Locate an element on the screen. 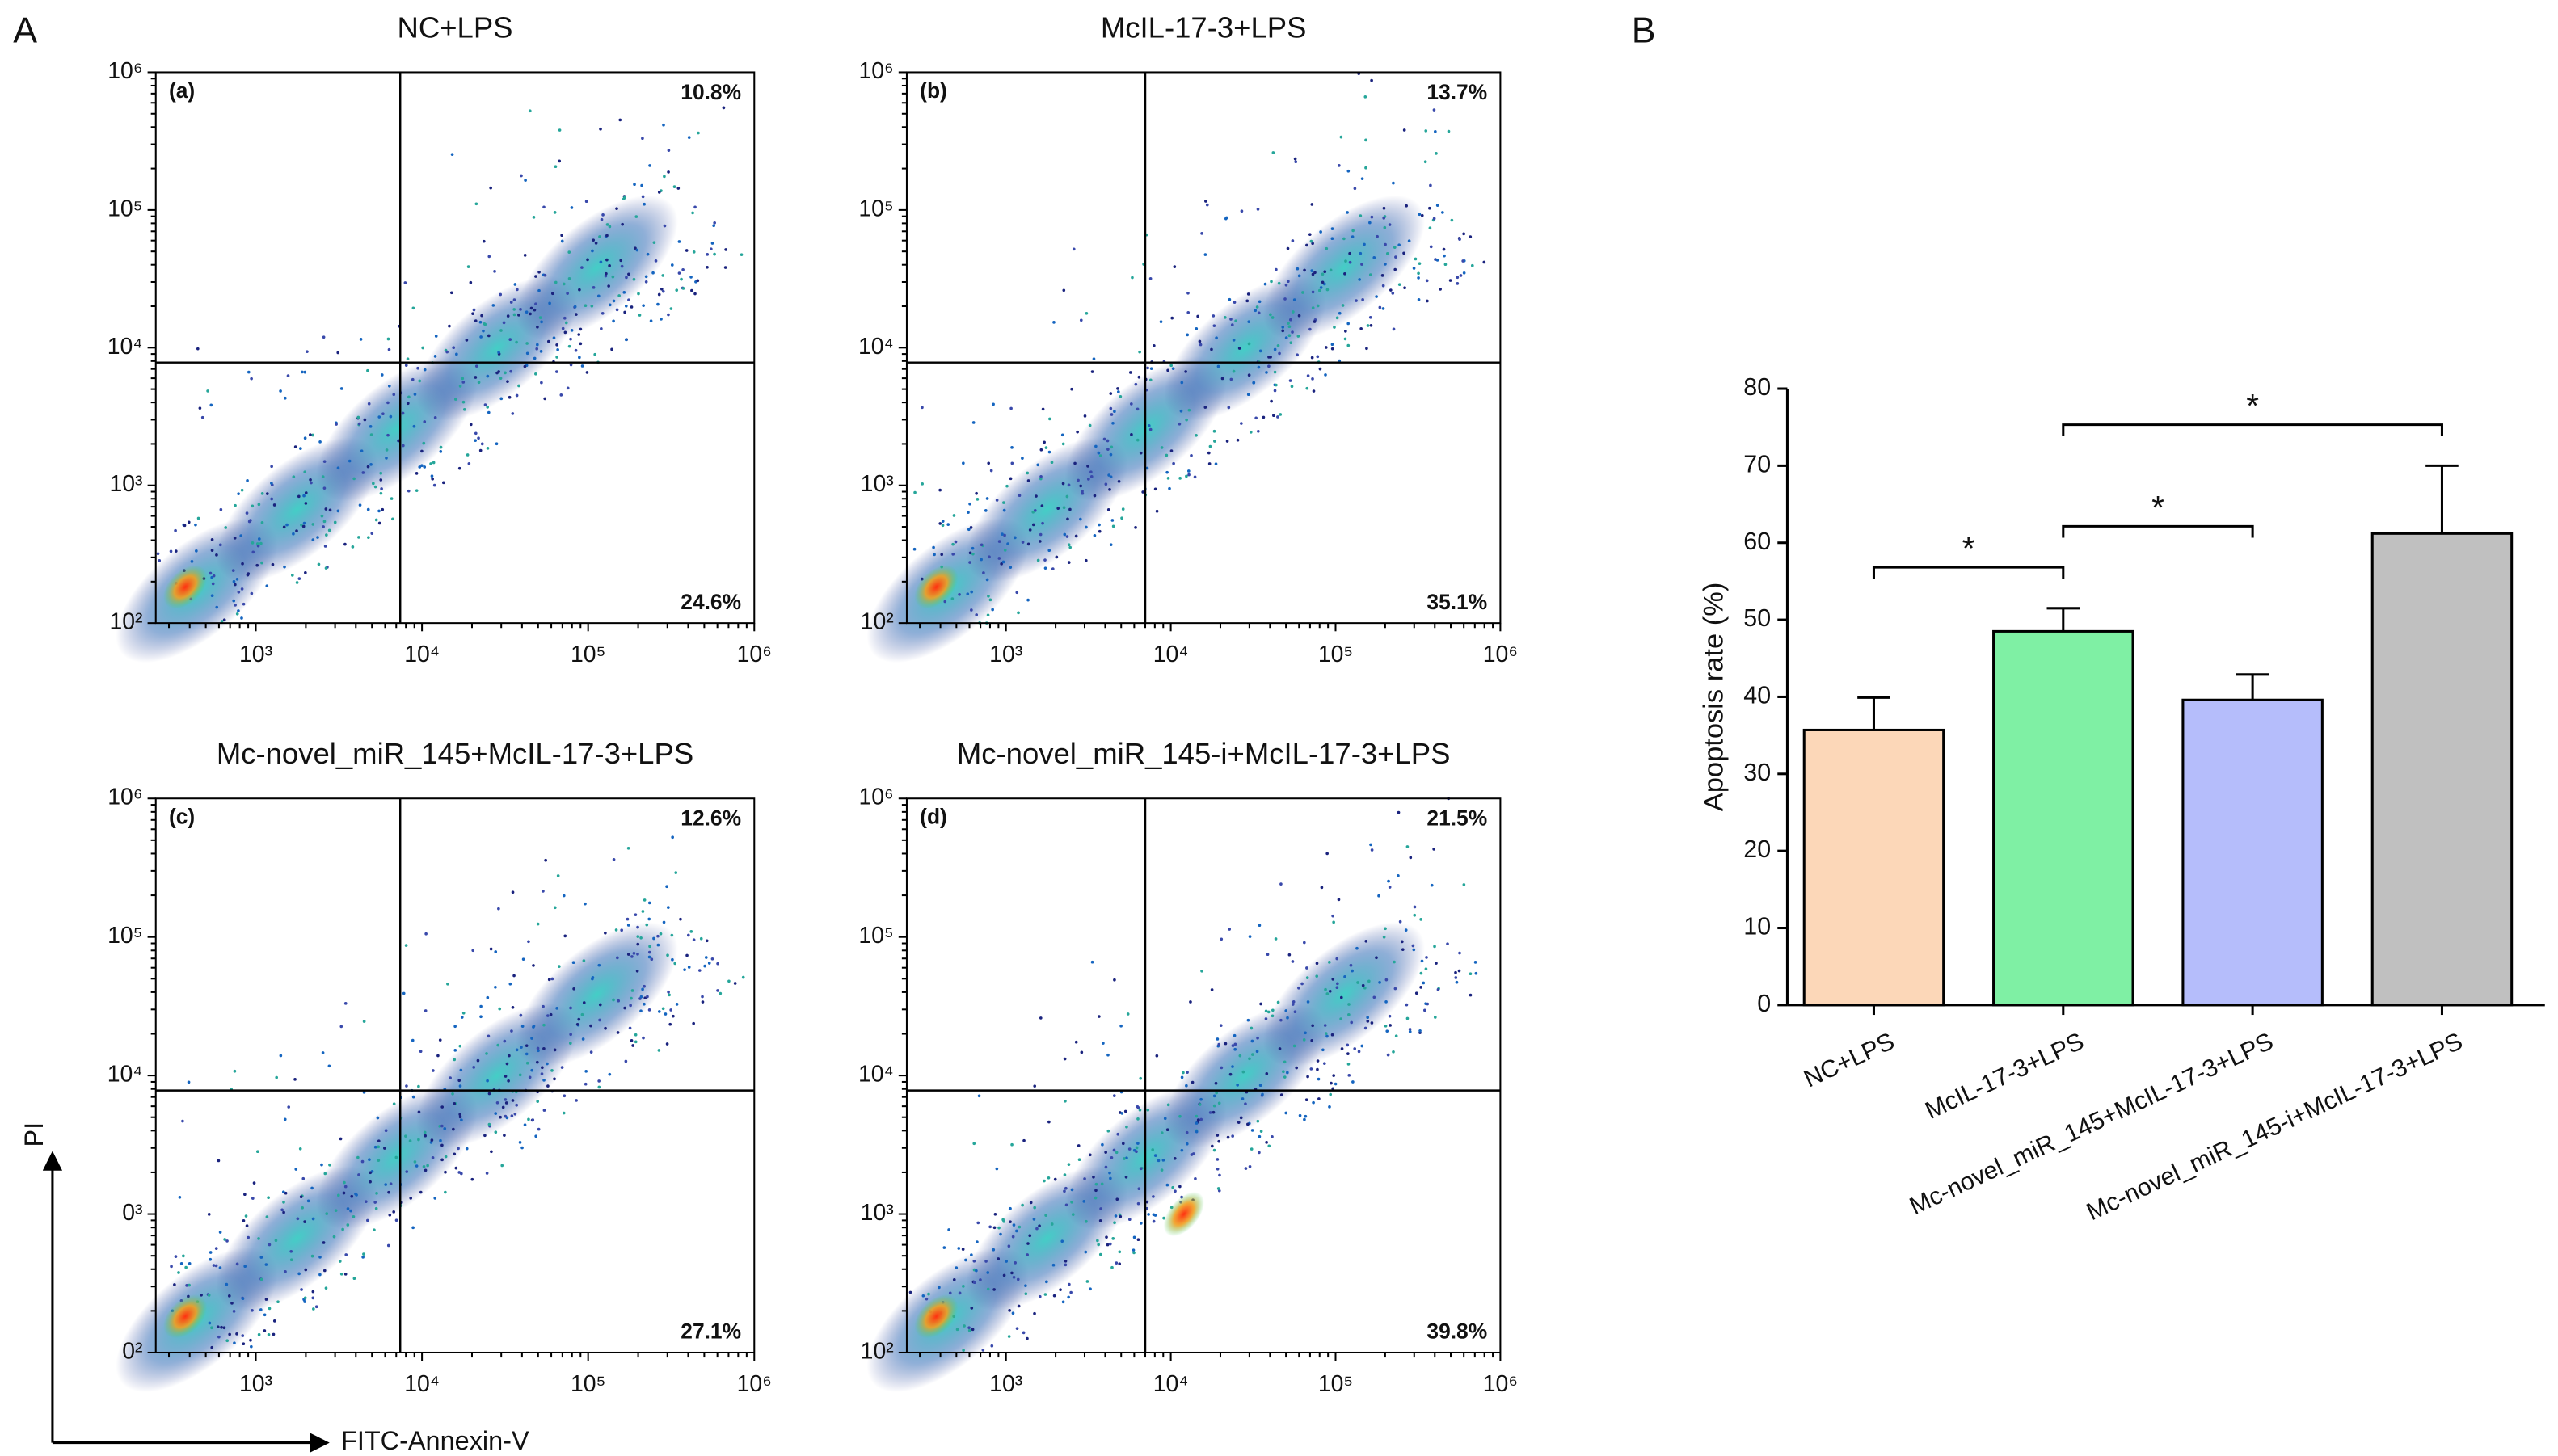 This screenshot has height=1456, width=2558. x-tick-label: 10⁴ is located at coordinates (1171, 655).